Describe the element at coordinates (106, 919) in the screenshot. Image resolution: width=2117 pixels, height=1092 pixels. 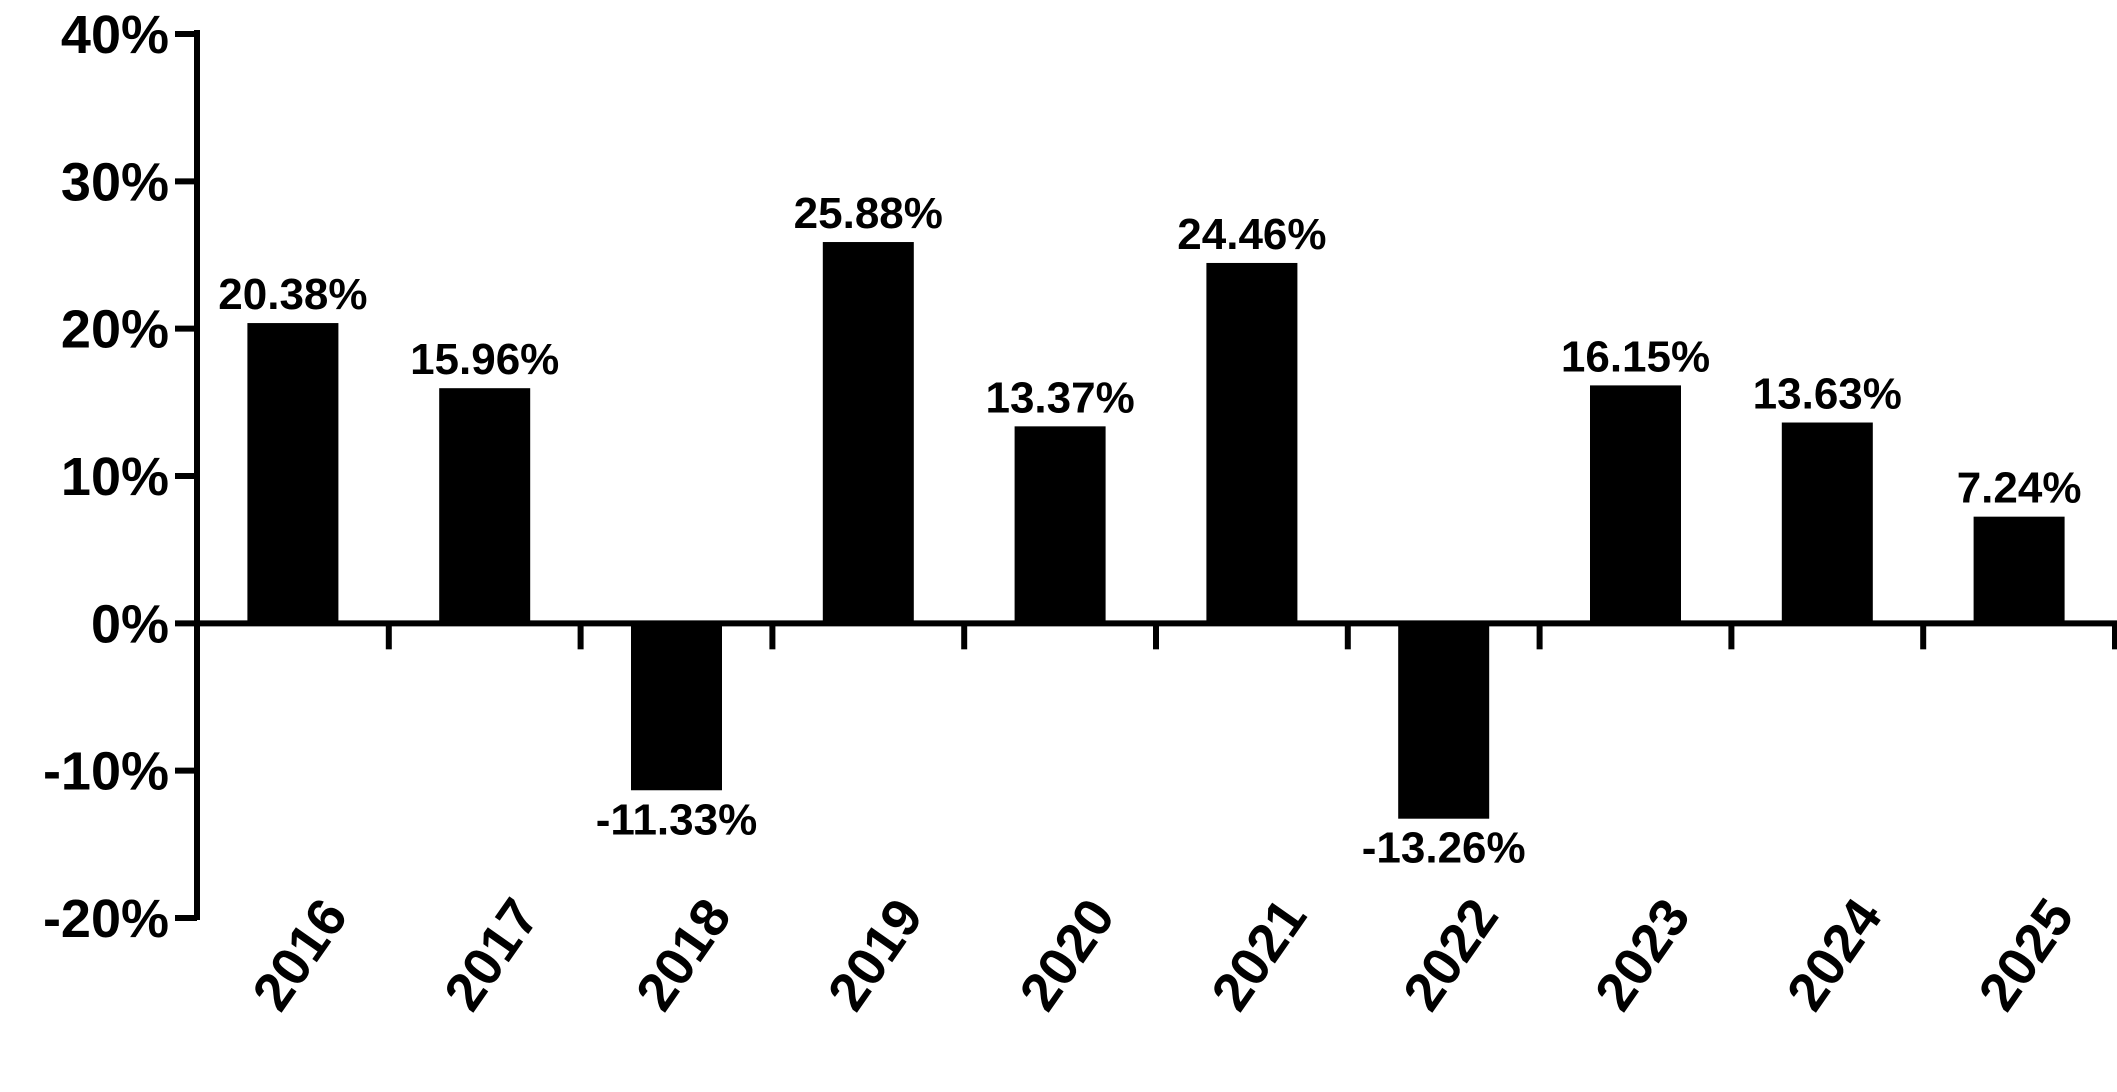
I see `y-tick-label: -20%` at that location.